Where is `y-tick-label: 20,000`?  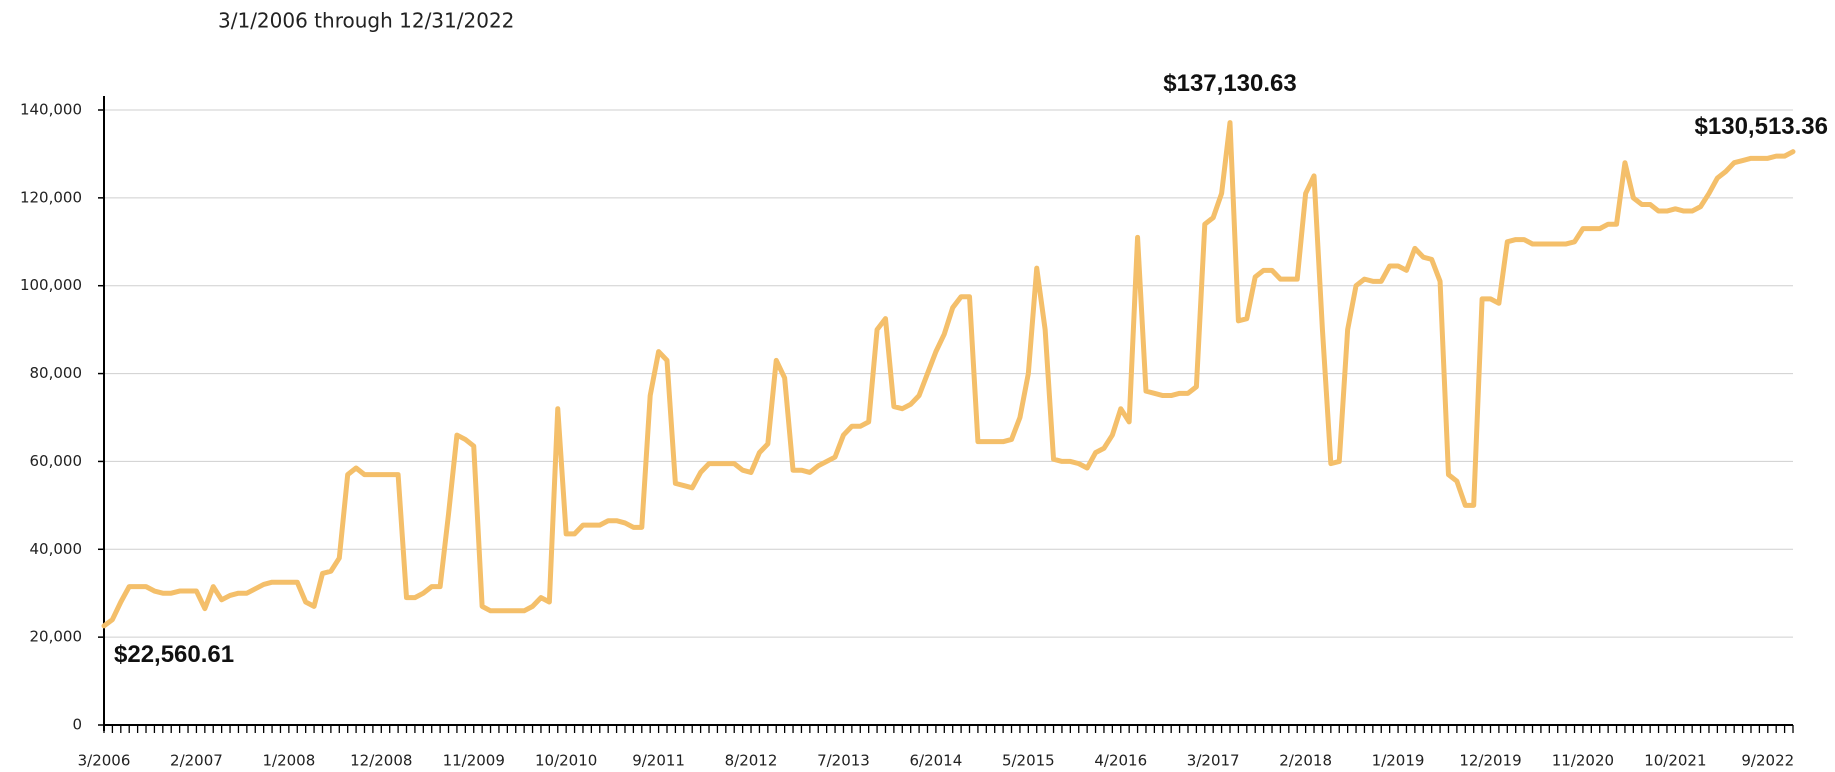 y-tick-label: 20,000 is located at coordinates (56, 637).